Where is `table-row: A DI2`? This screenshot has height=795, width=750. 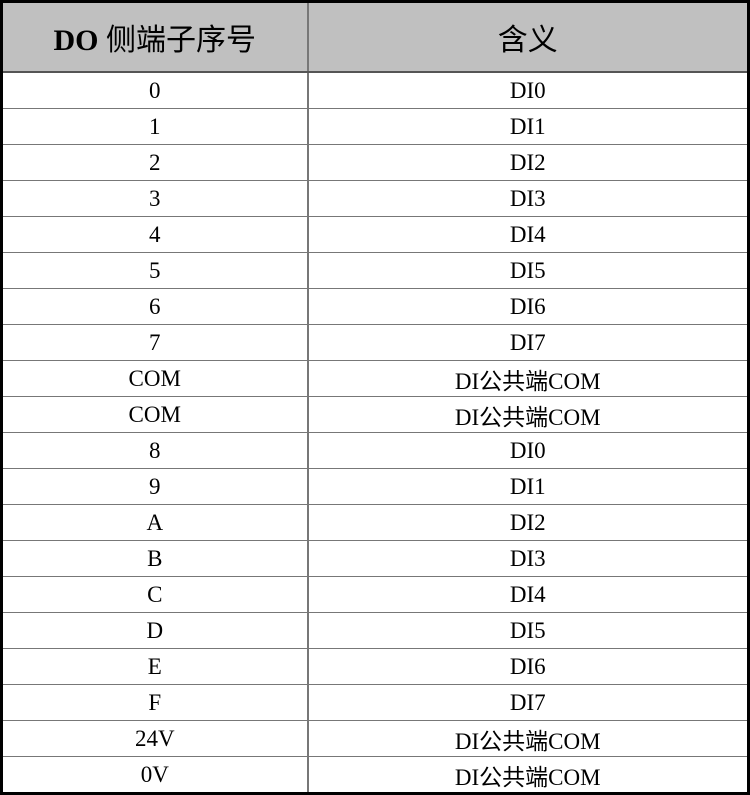
table-row: A DI2 is located at coordinates (375, 522).